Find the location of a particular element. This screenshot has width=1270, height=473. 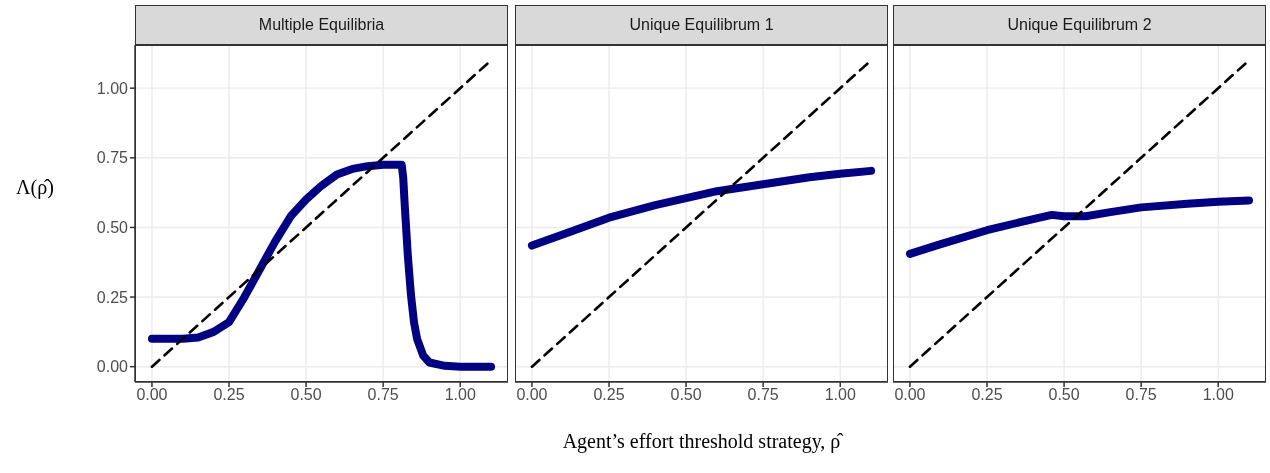

y-tick-label: 0.00 is located at coordinates (112, 367).